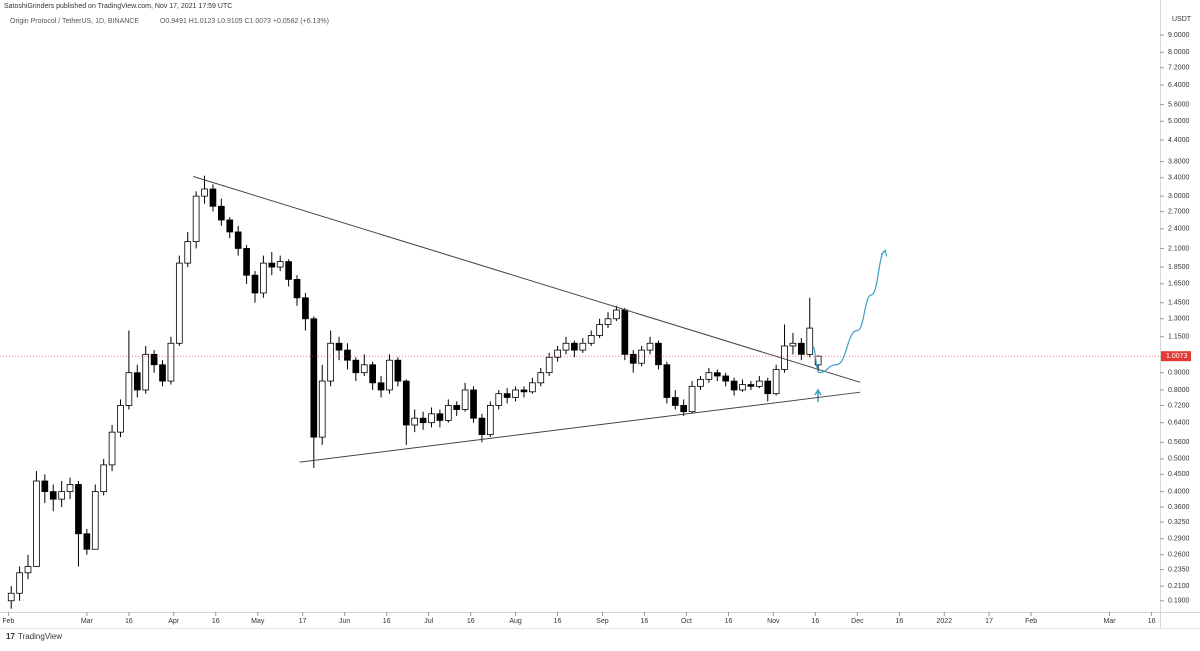 The image size is (1200, 651). Describe the element at coordinates (1179, 423) in the screenshot. I see `y-tick-label: 0.6400` at that location.